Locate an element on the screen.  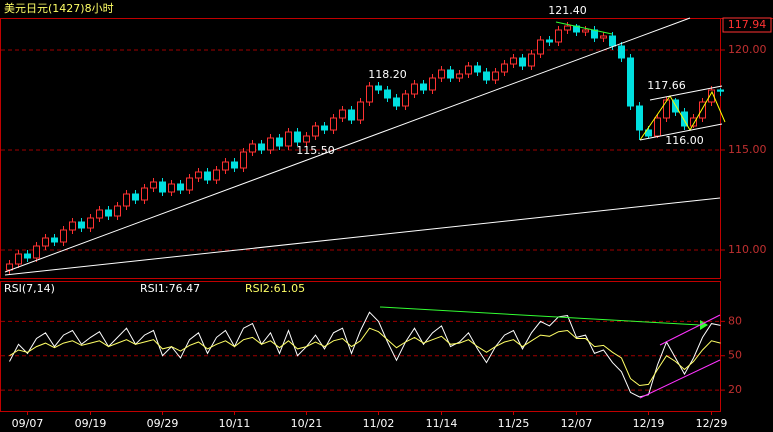
x-tick-label: 12/19 is located at coordinates (649, 423).